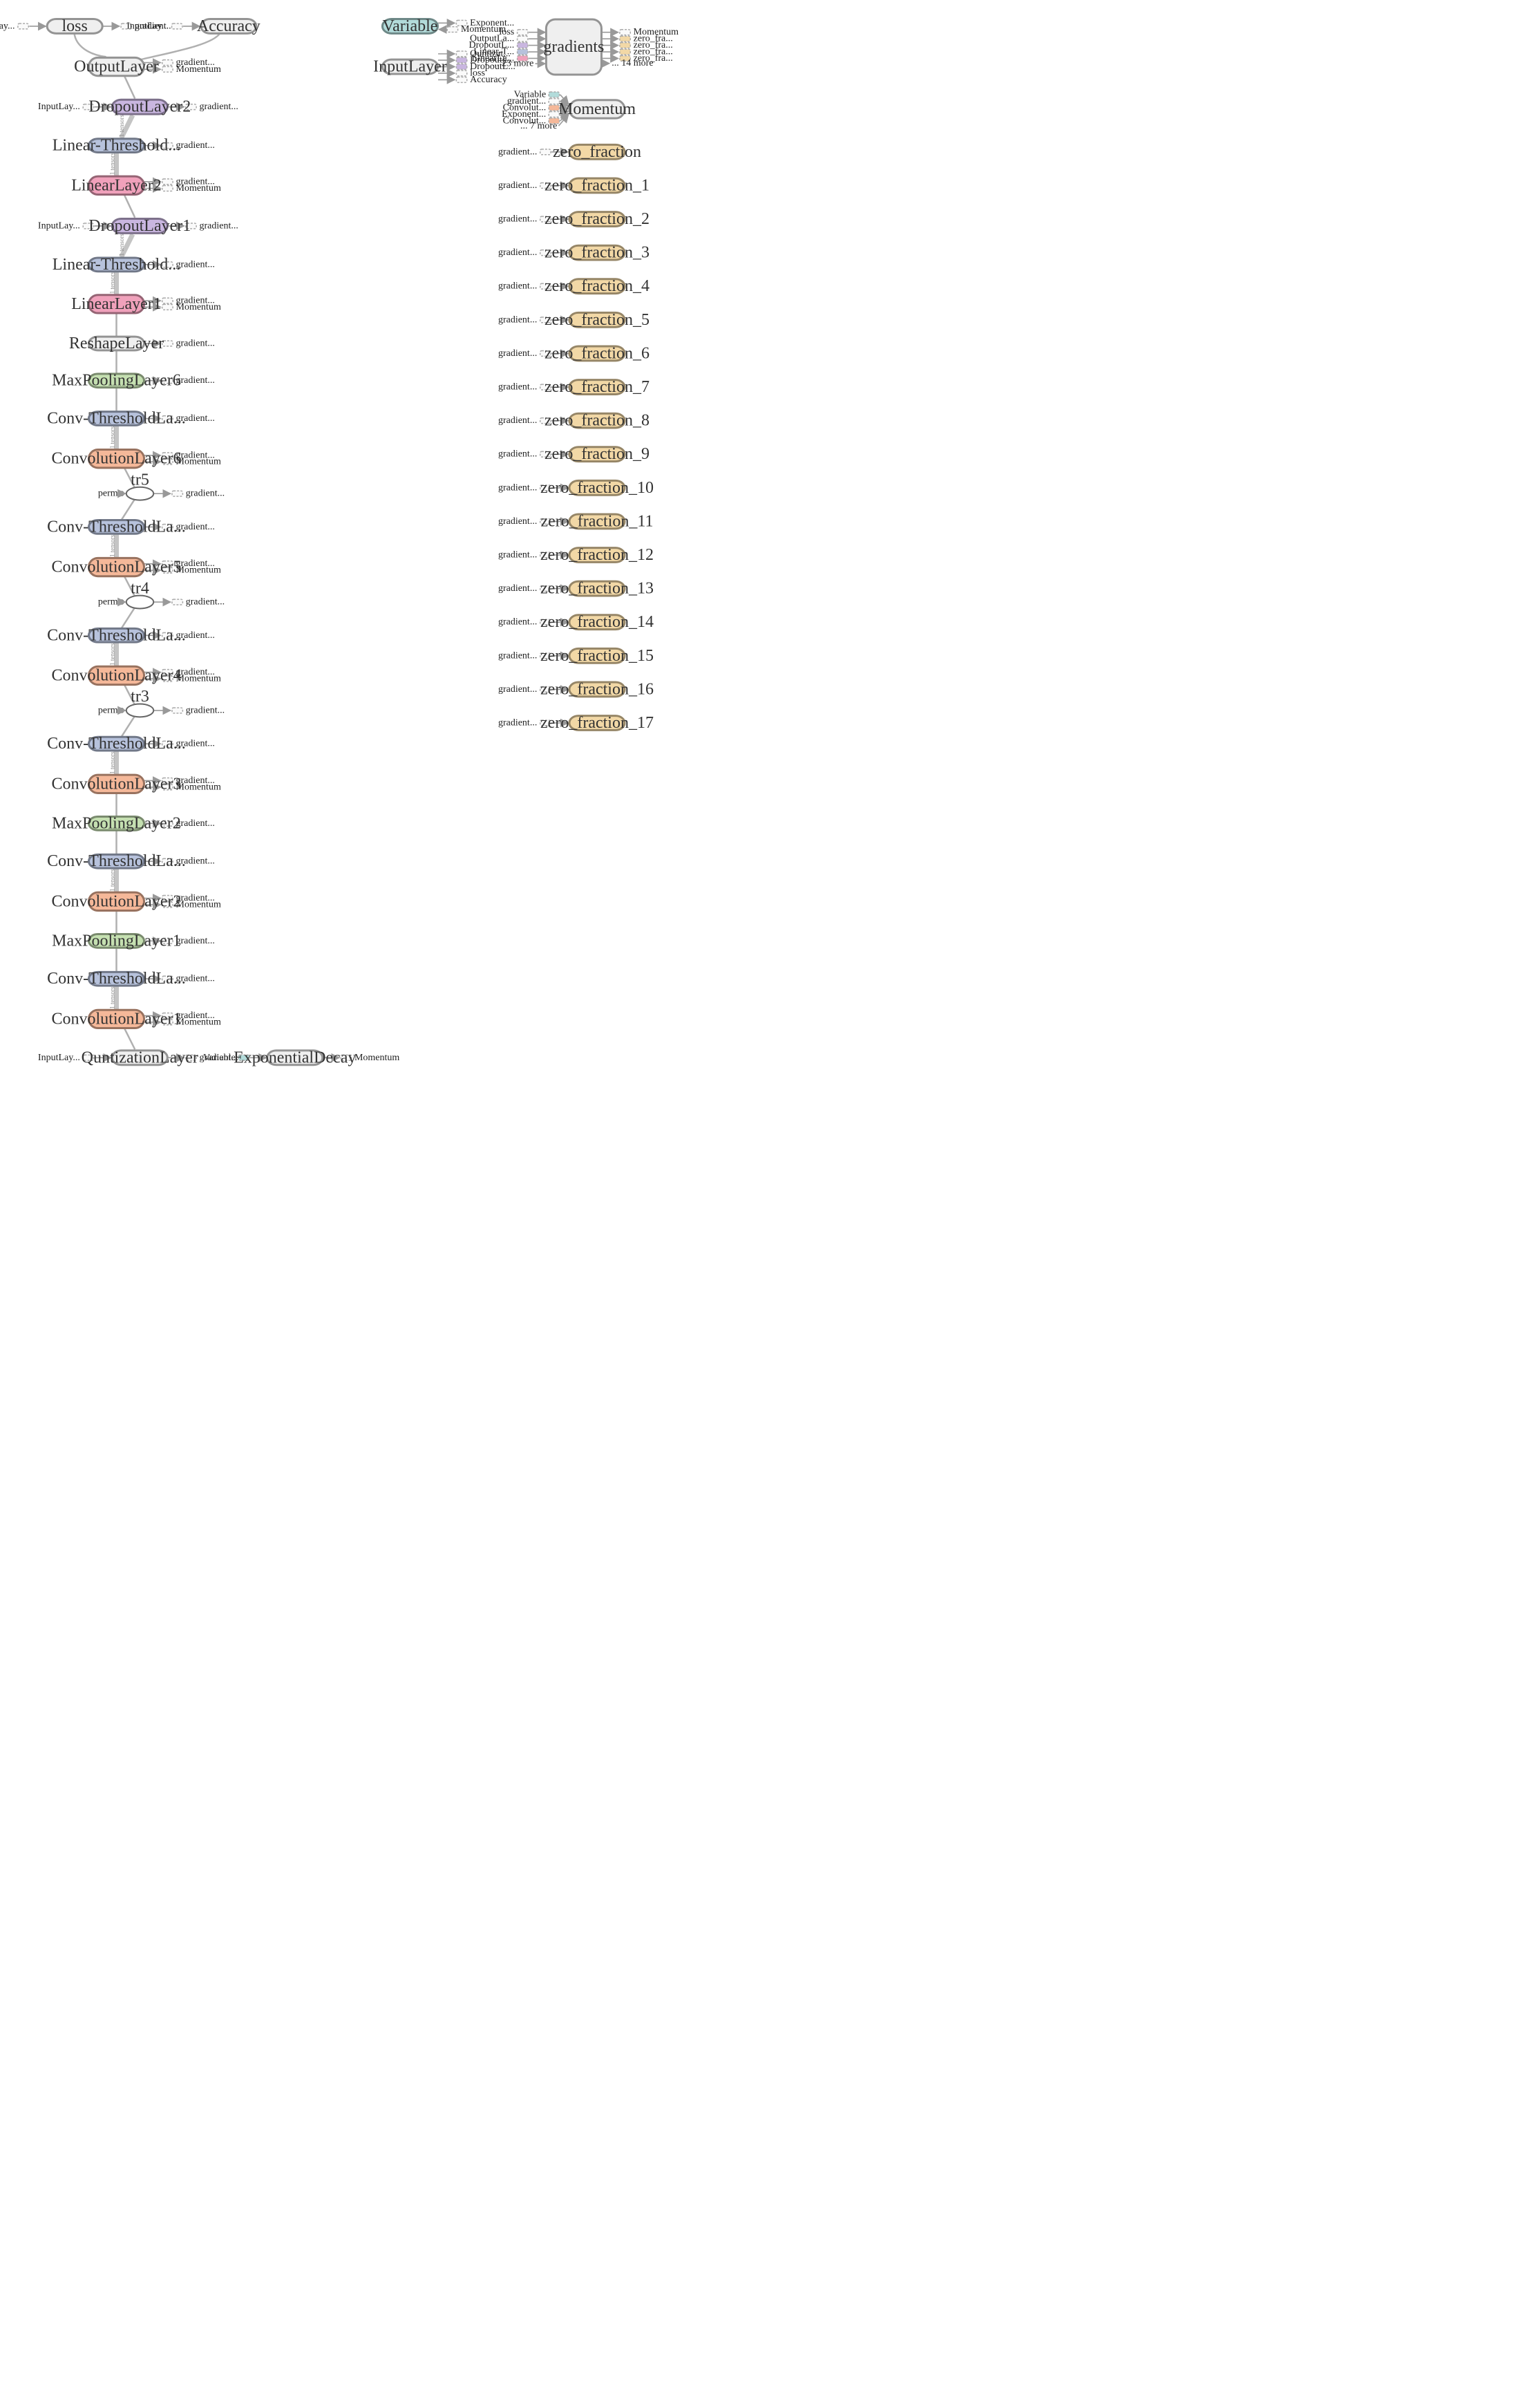 Image resolution: width=1516 pixels, height=2408 pixels. What do you see at coordinates (597, 488) in the screenshot?
I see `node-zero-fraction-10: zero_fraction_10` at bounding box center [597, 488].